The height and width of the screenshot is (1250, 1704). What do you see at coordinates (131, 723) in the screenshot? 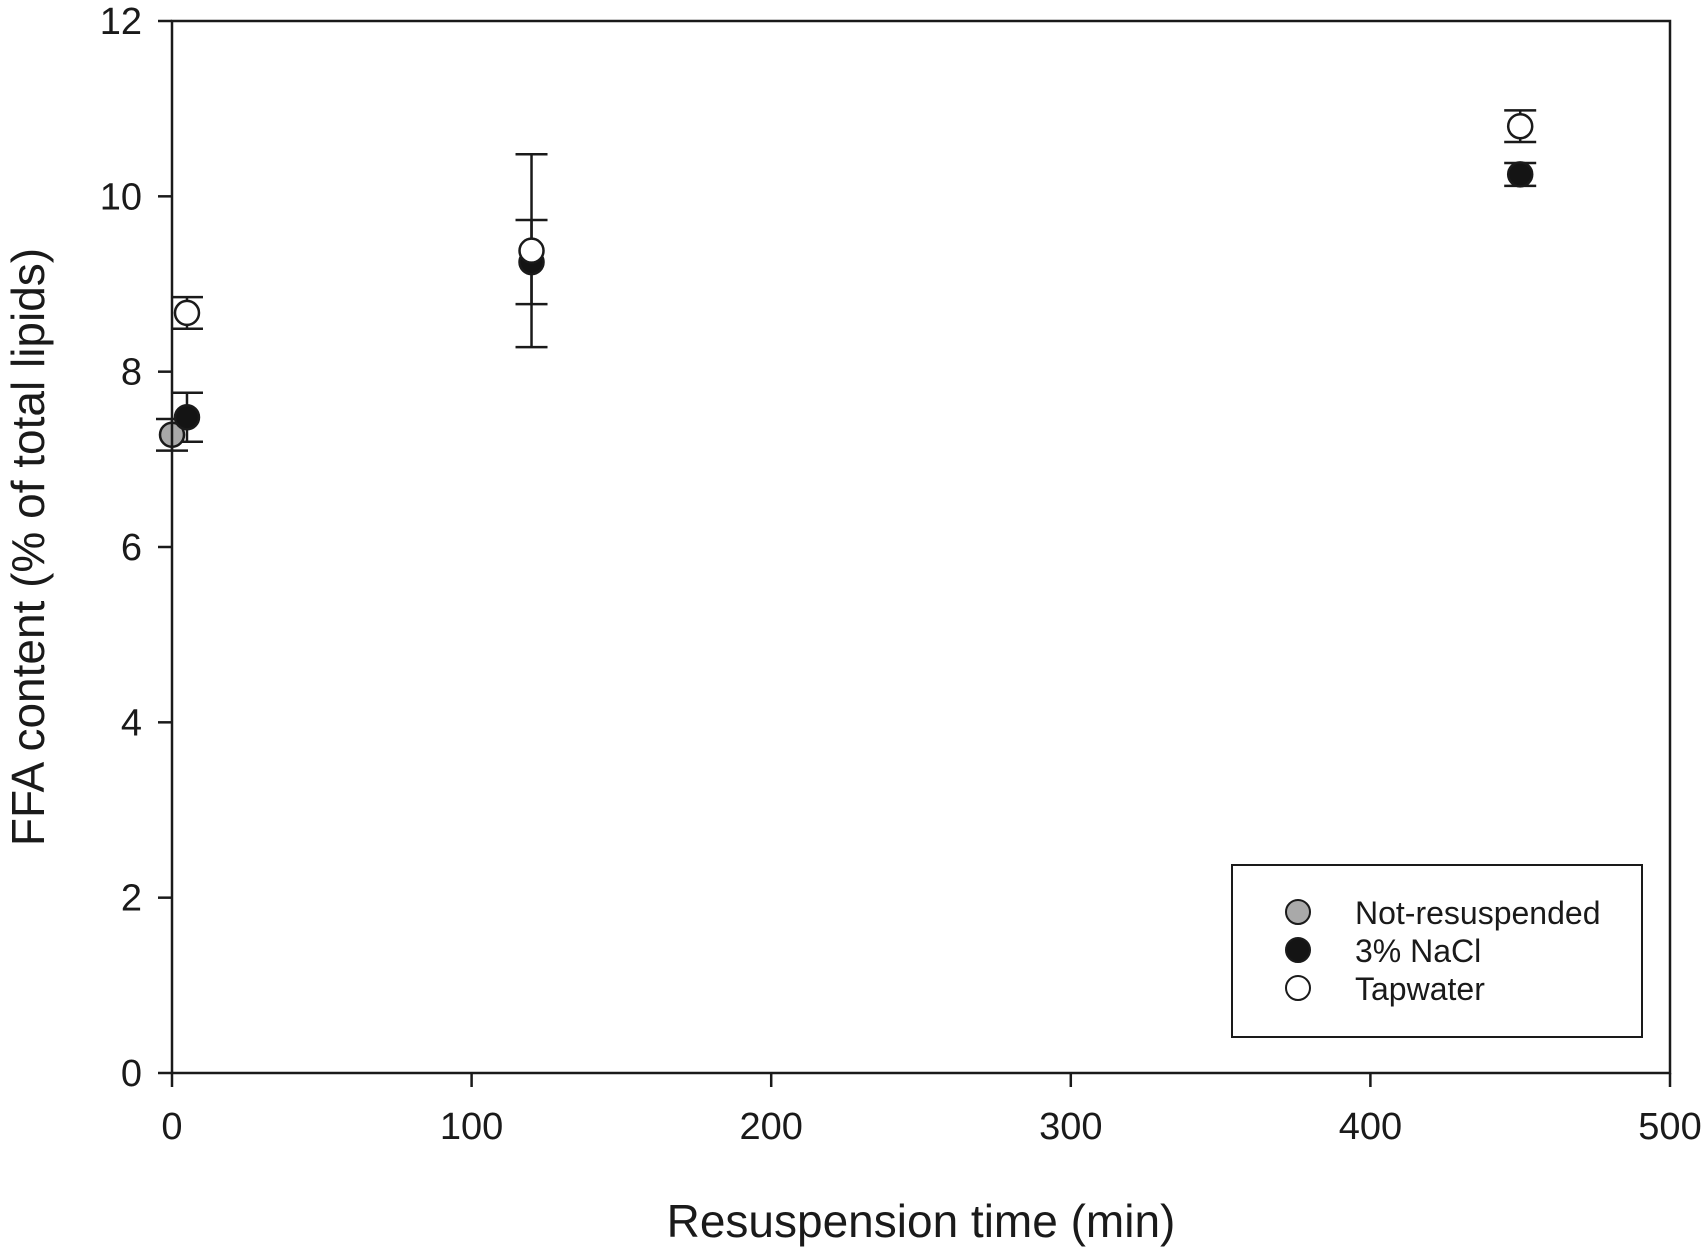
I see `y-tick-label: 4` at bounding box center [131, 723].